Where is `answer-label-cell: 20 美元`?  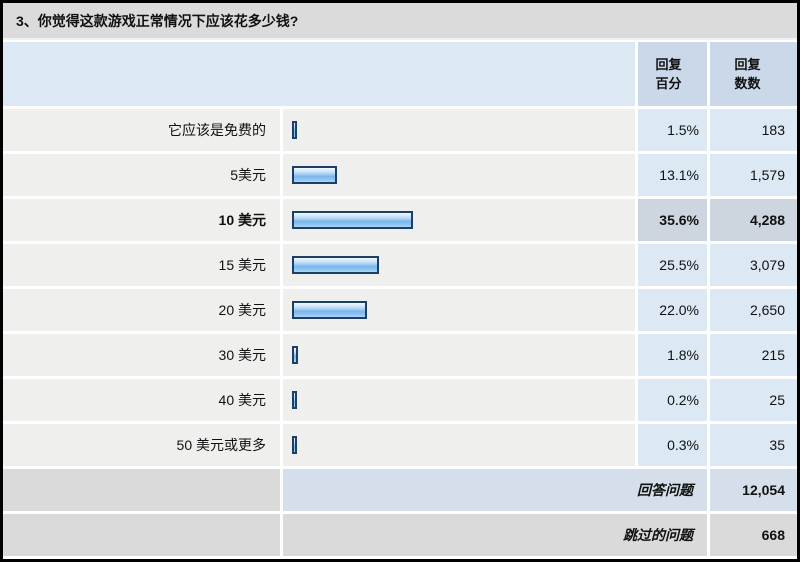
answer-label-cell: 20 美元 is located at coordinates (141, 310).